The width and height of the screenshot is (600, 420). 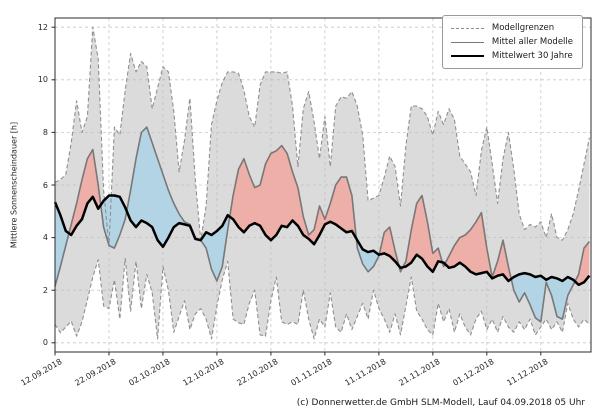 I want to click on y-axis-label: Mittlere Sonnenscheindauer [h], so click(x=14, y=185).